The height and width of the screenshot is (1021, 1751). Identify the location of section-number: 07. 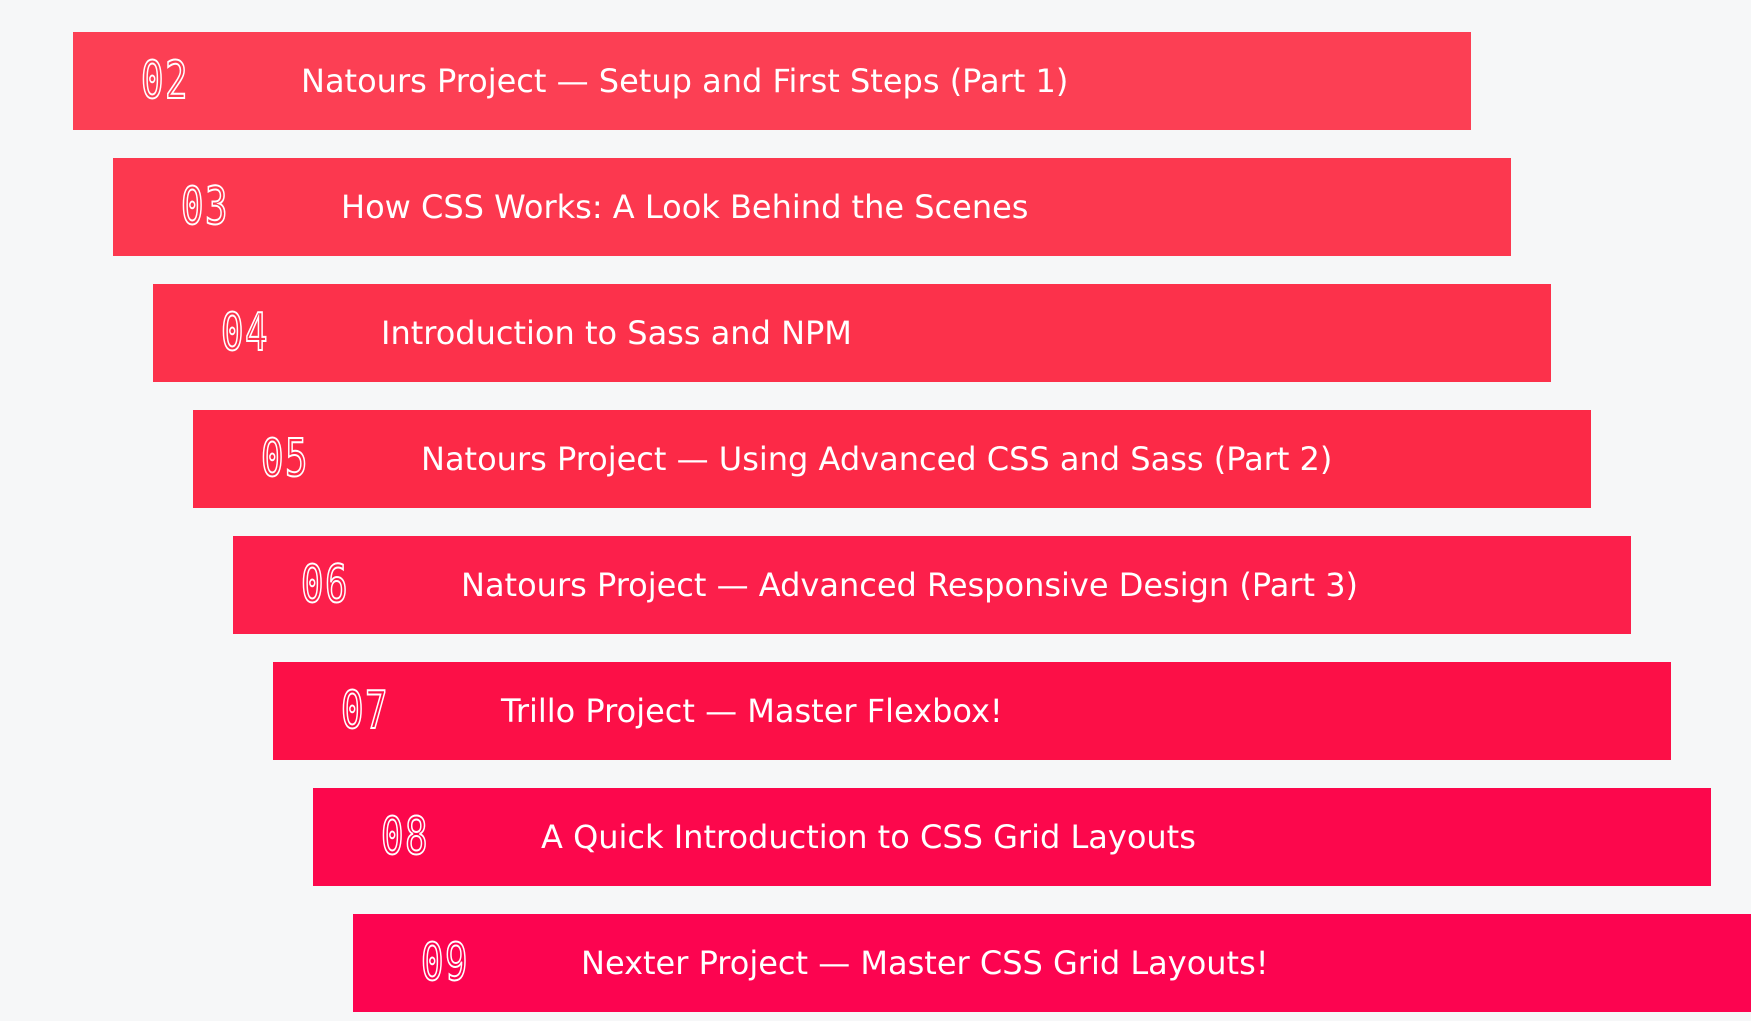
(364, 711).